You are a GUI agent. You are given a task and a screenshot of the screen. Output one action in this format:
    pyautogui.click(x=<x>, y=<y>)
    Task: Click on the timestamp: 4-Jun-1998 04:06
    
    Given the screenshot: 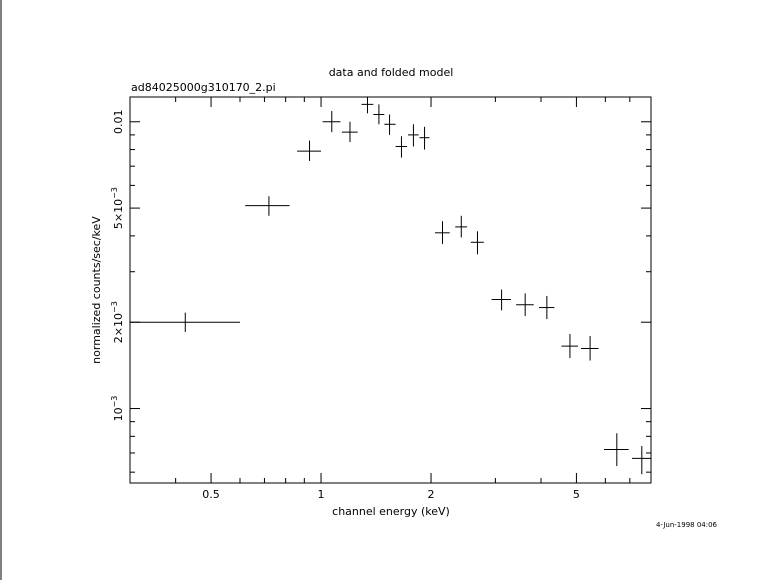 What is the action you would take?
    pyautogui.click(x=687, y=525)
    